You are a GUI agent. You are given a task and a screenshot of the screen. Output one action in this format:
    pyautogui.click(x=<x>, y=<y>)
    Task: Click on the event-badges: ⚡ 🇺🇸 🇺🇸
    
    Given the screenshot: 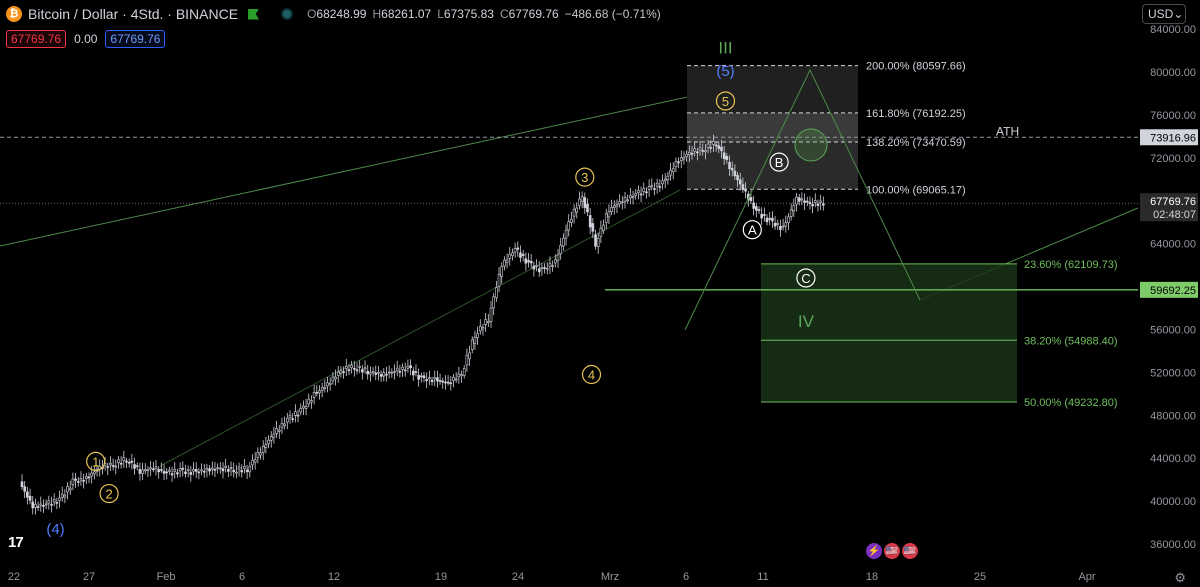 What is the action you would take?
    pyautogui.click(x=892, y=551)
    